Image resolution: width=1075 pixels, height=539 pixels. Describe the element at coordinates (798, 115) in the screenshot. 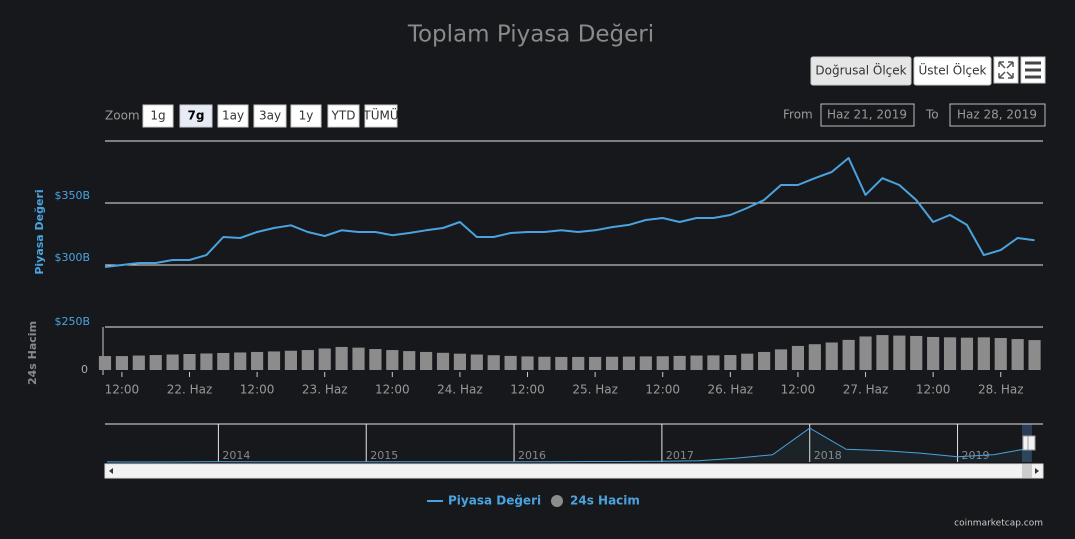

I see `from-label: From` at that location.